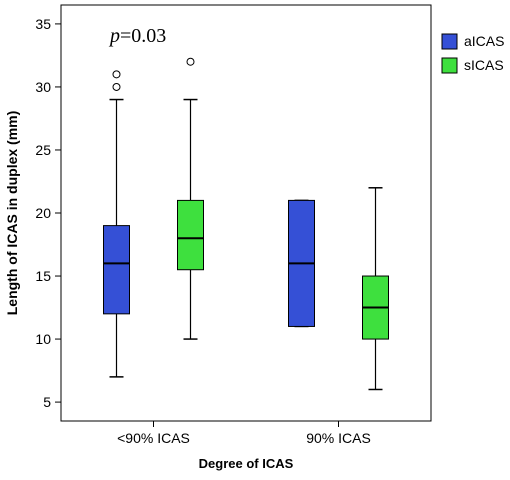 The image size is (510, 480). I want to click on x-axis-label: Degree of ICAS, so click(246, 463).